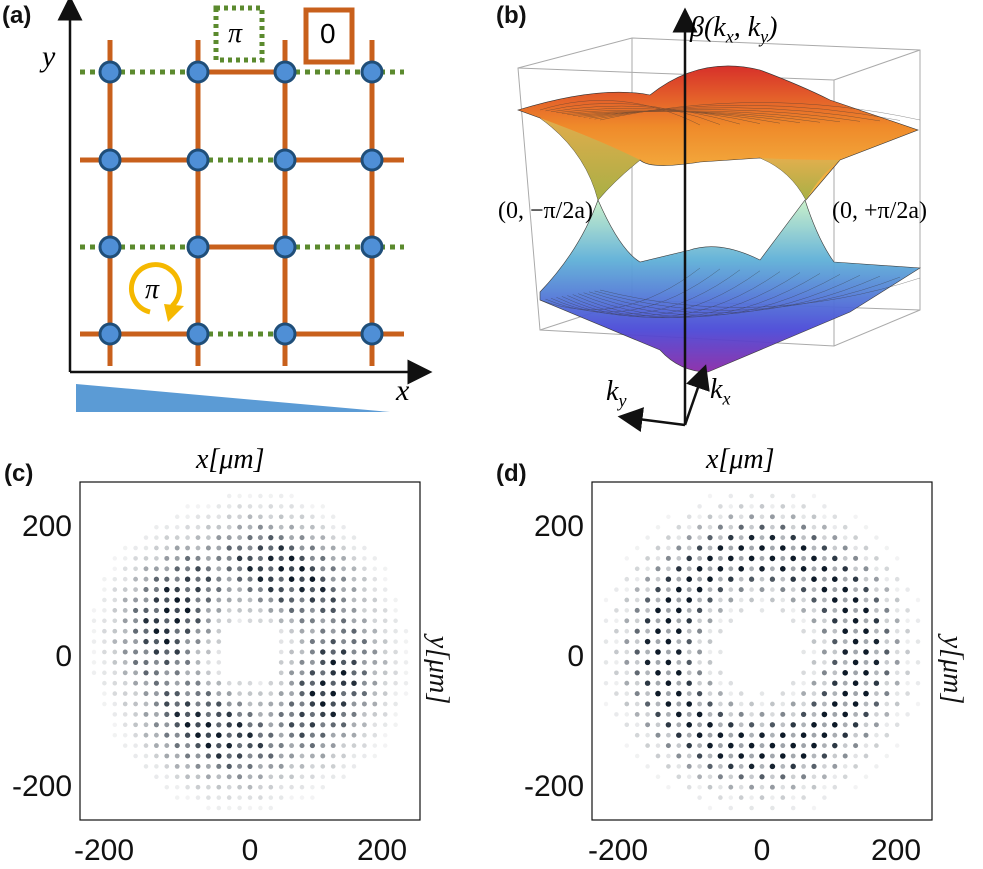 The height and width of the screenshot is (869, 983). I want to click on dotted-legend-text: π, so click(235, 33).